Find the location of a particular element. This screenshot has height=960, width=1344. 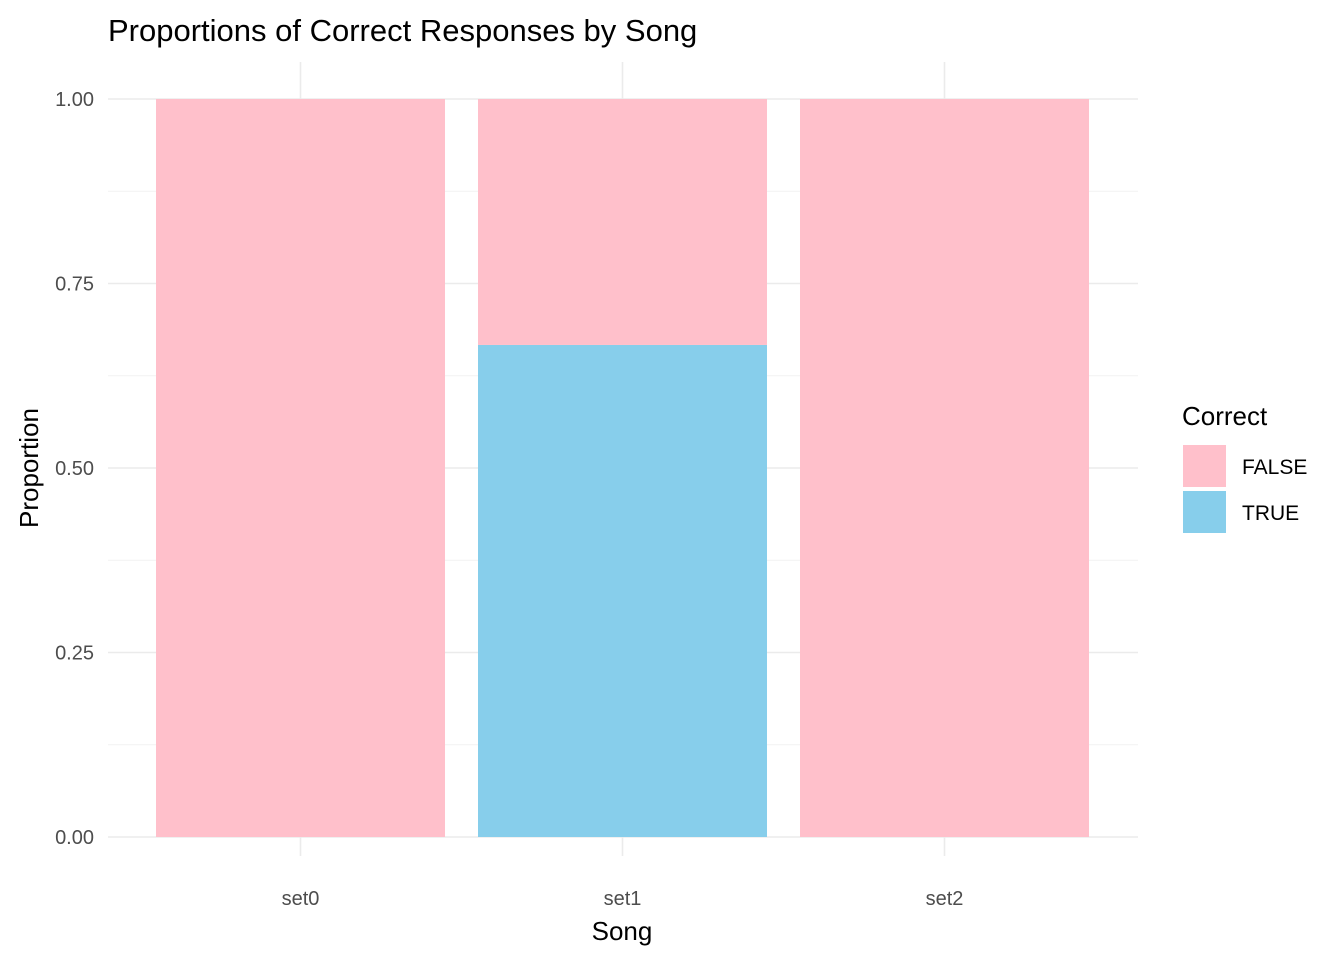

legend-swatch-FALSE is located at coordinates (1204, 466).